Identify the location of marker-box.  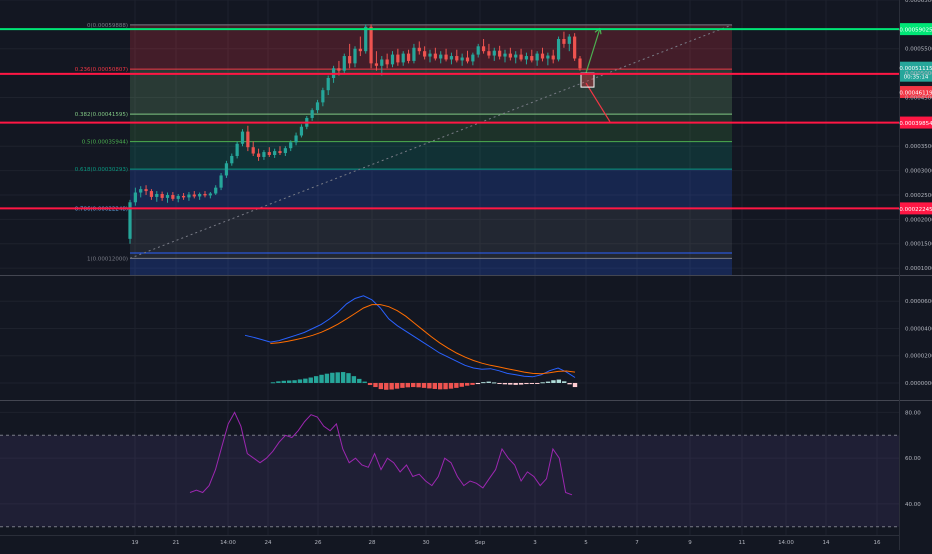
(587, 80).